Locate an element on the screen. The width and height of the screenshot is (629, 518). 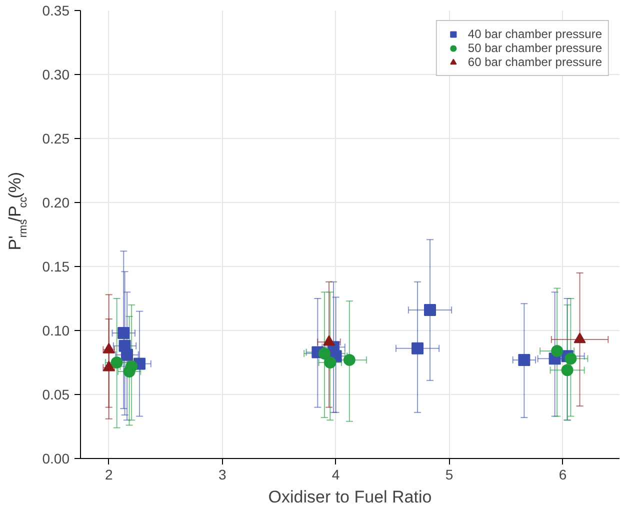
x-tick-label: 6 is located at coordinates (562, 474).